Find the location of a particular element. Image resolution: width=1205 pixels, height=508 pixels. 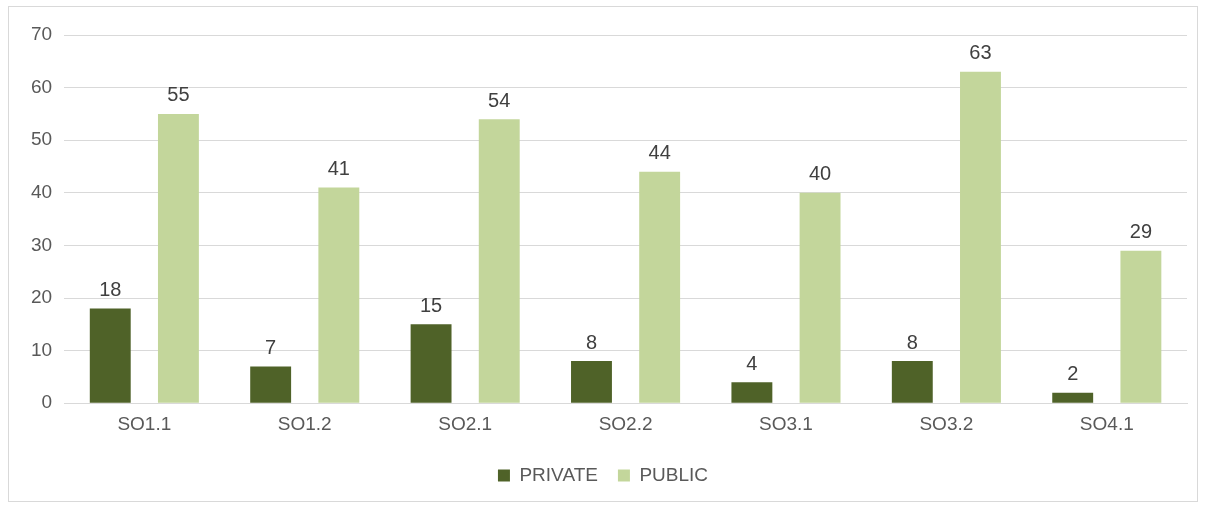

legend-label: PUBLIC is located at coordinates (674, 474).